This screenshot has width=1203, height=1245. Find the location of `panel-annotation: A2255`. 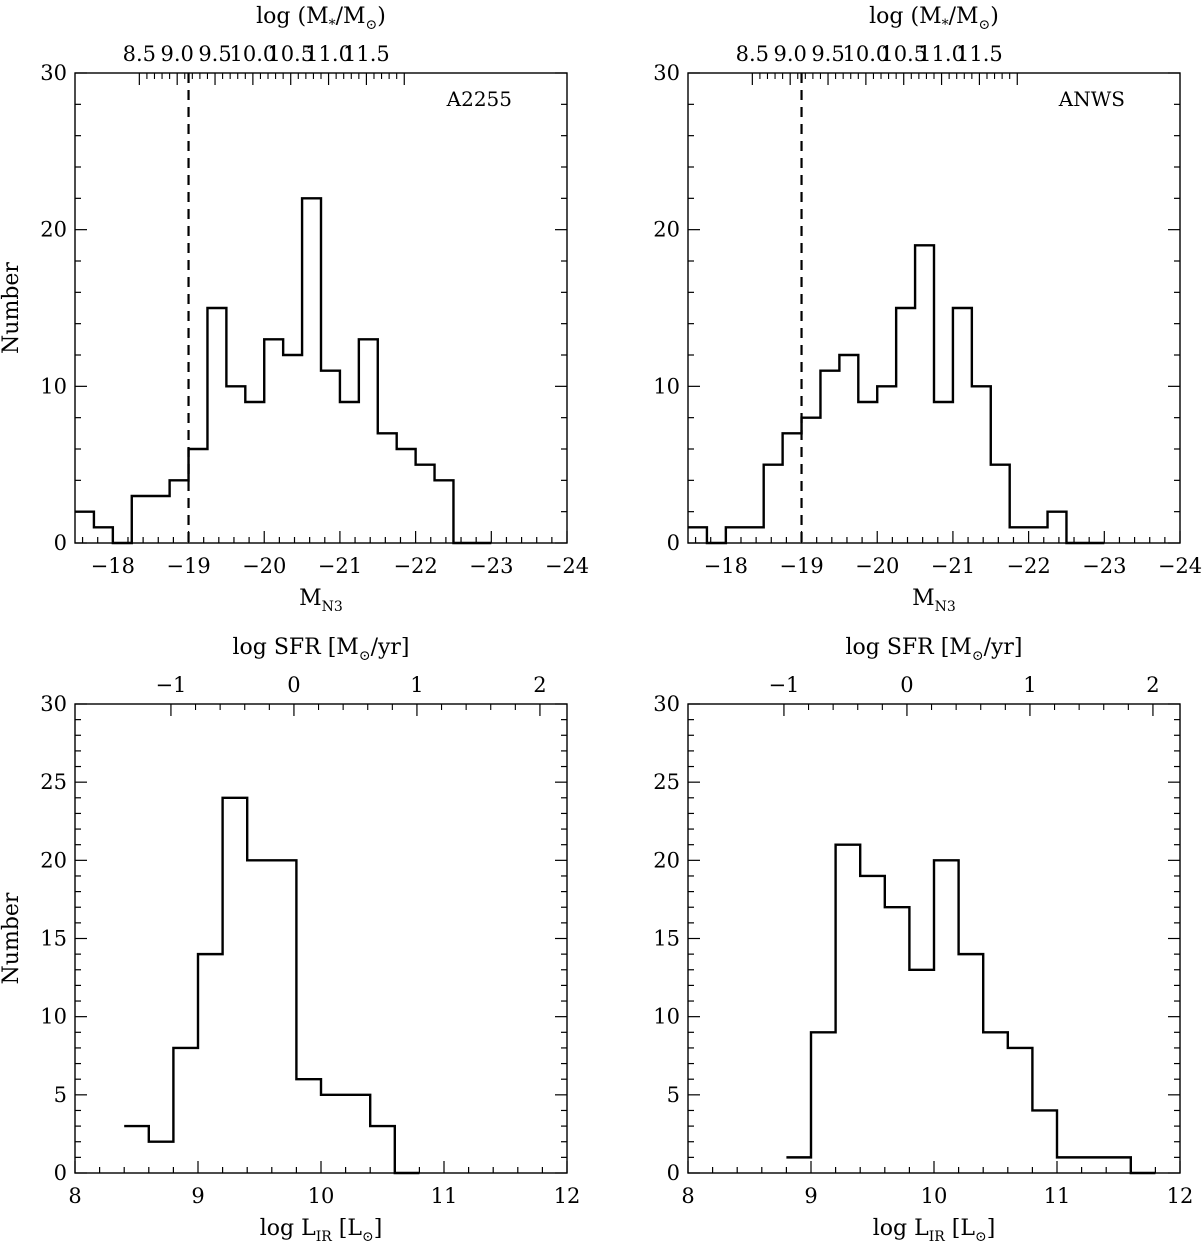

panel-annotation: A2255 is located at coordinates (479, 99).